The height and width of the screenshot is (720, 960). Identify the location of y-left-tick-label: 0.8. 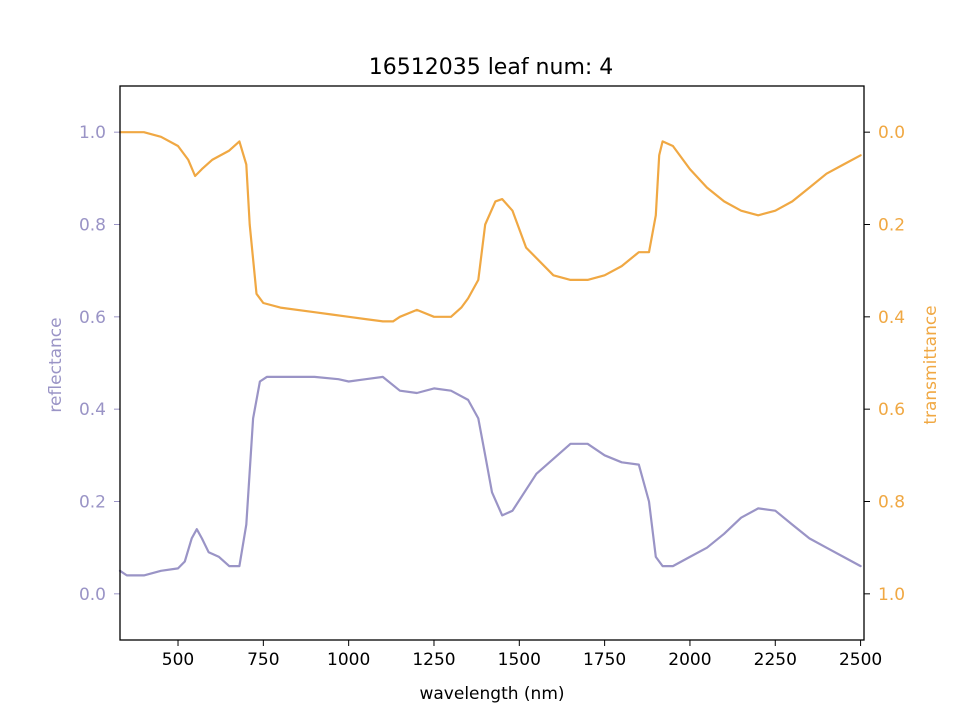
(92, 226).